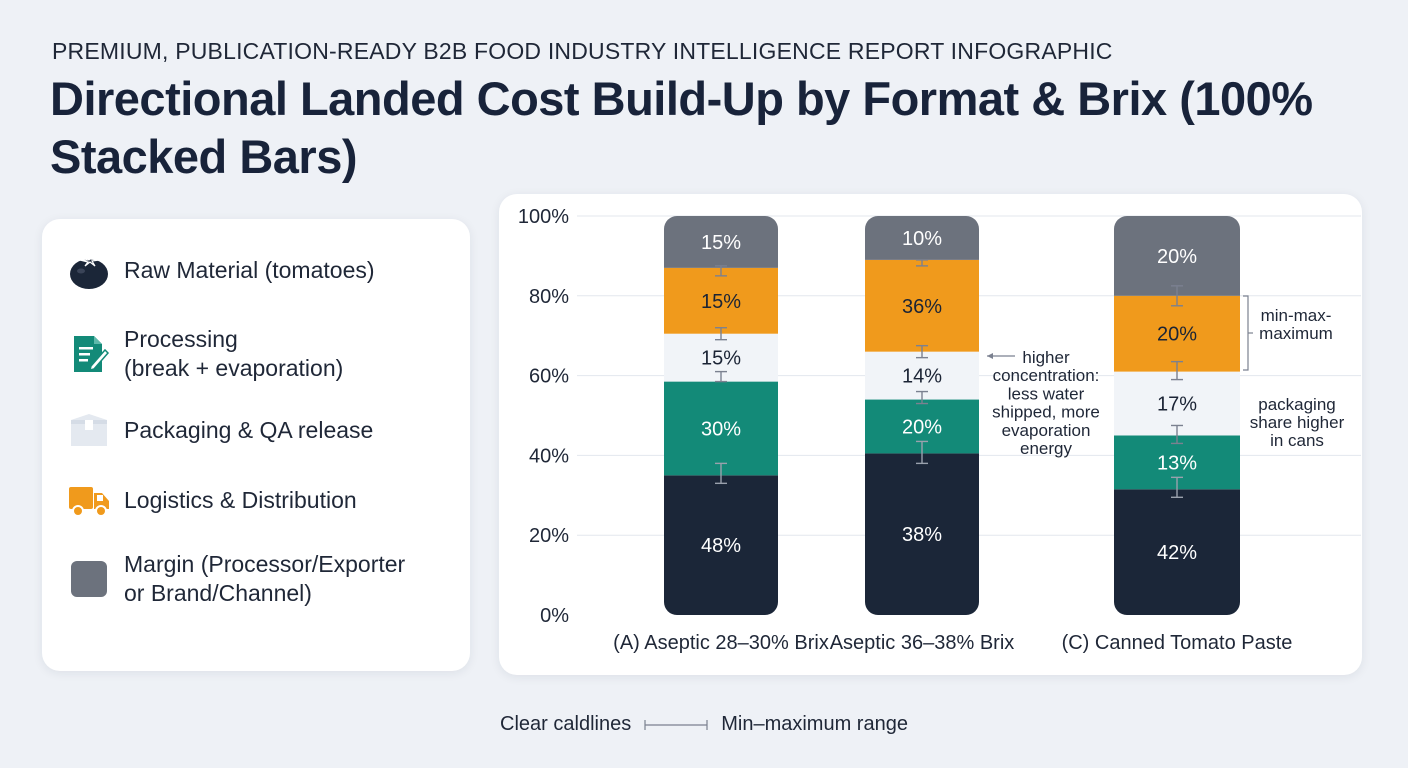  What do you see at coordinates (234, 353) in the screenshot?
I see `legend-label-processing: Processing (break + evaporation)` at bounding box center [234, 353].